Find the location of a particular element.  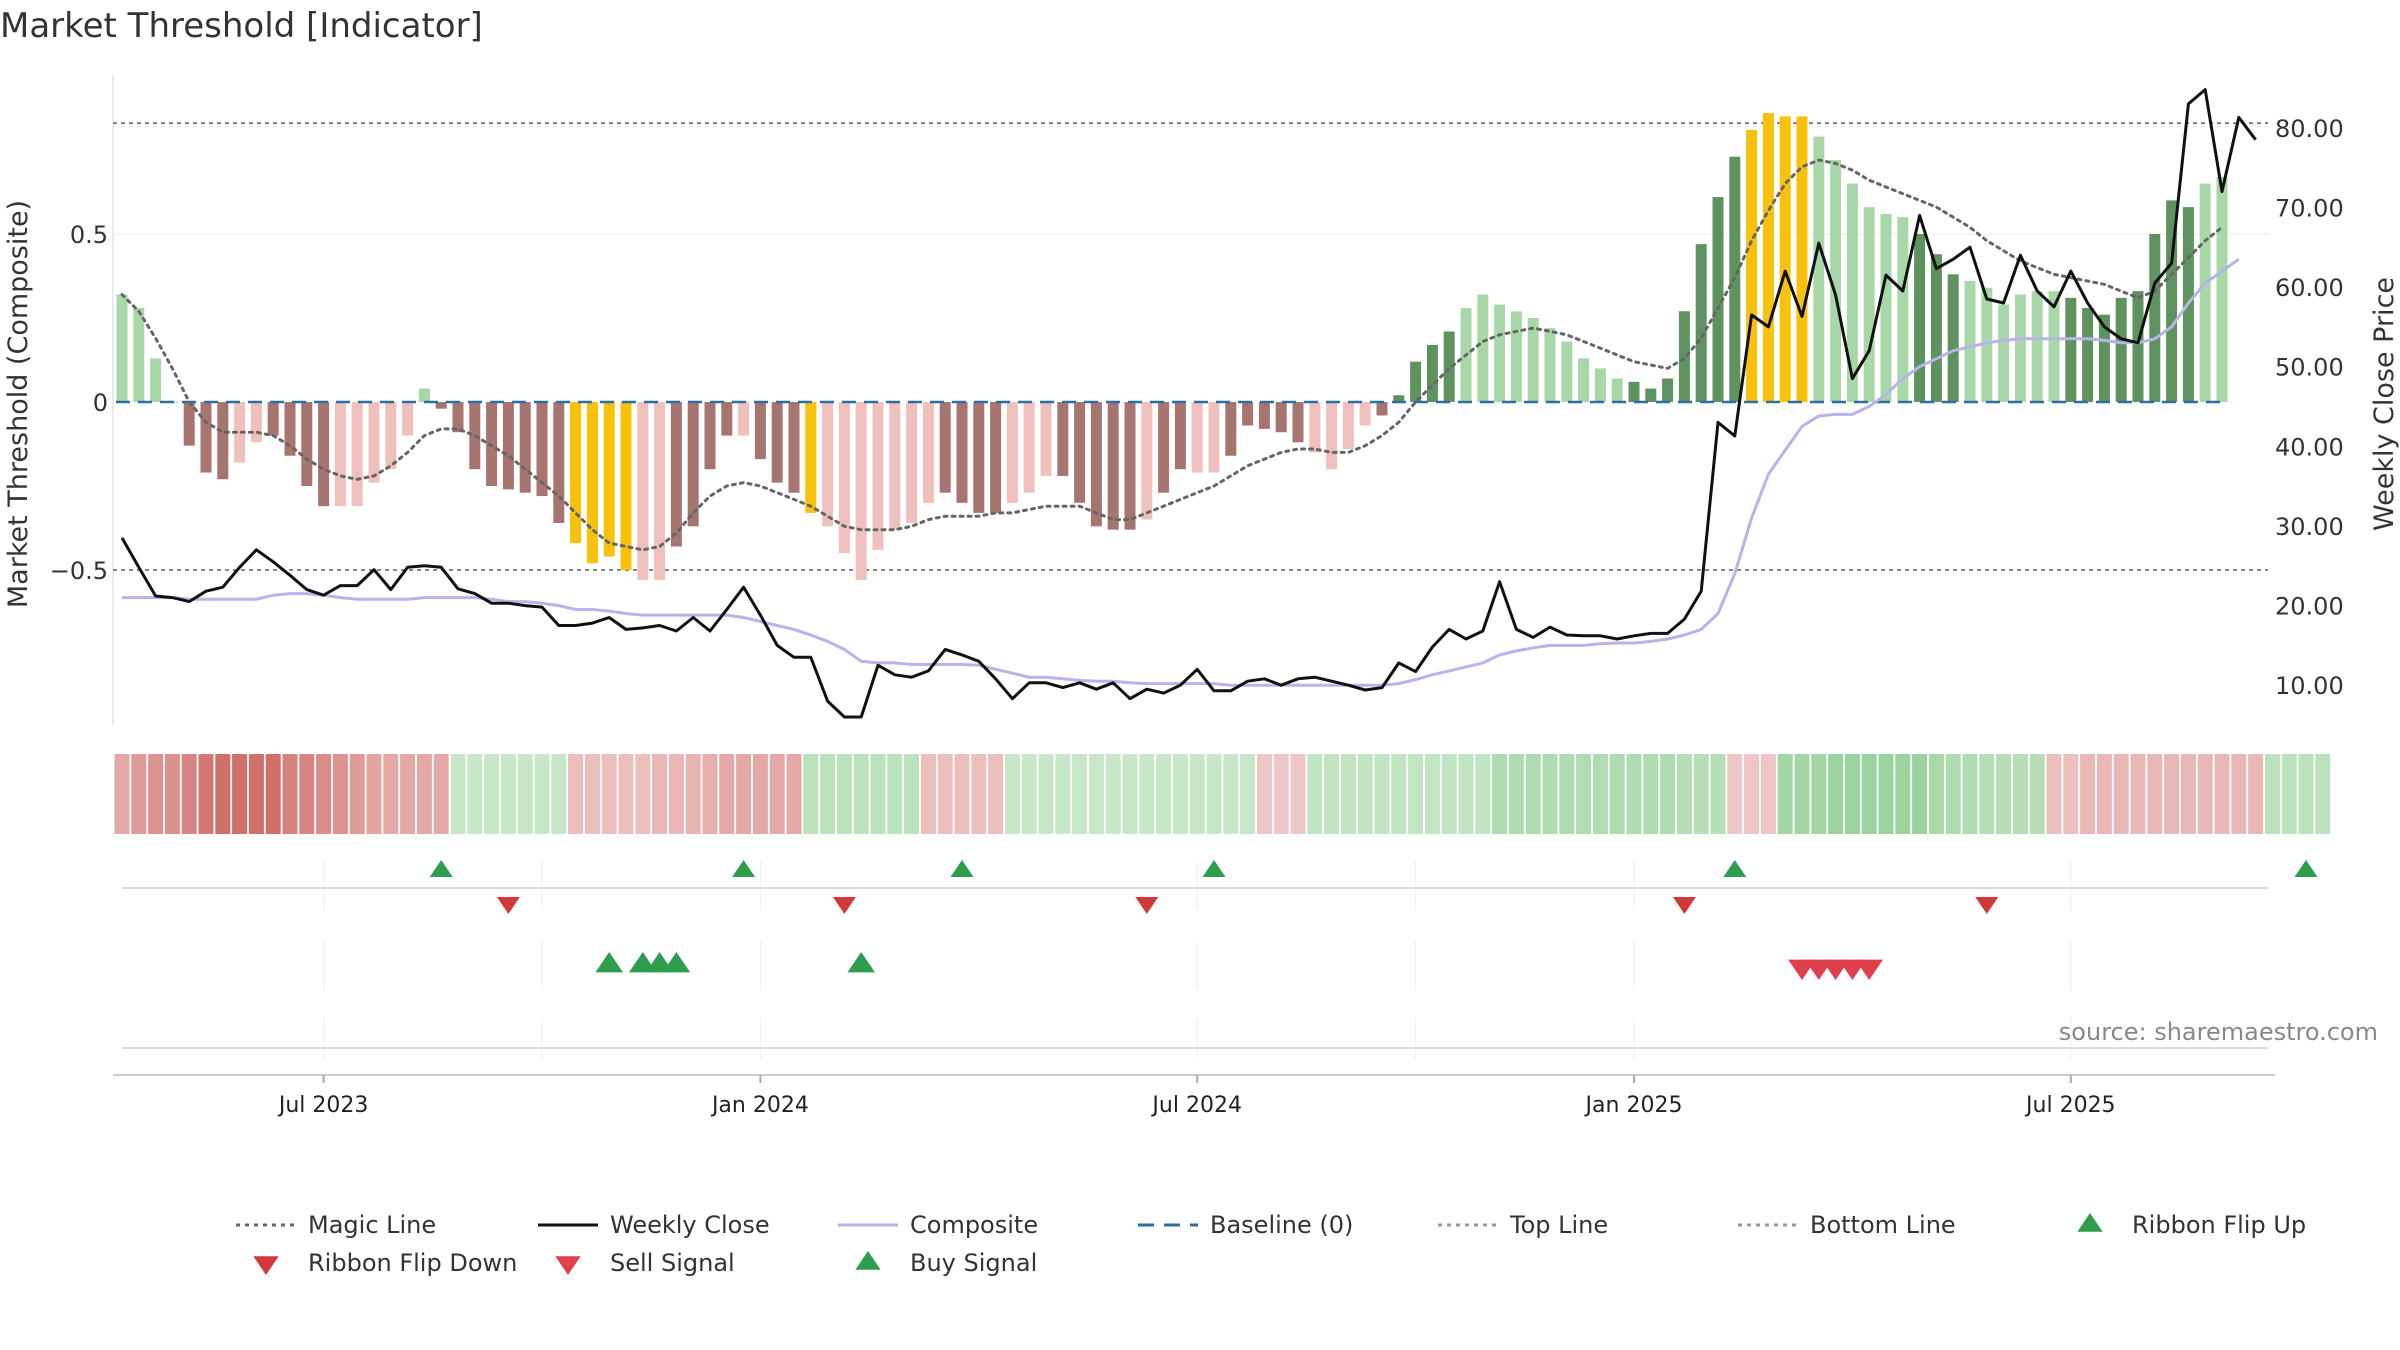

left-tick-label: 0 is located at coordinates (100, 403).